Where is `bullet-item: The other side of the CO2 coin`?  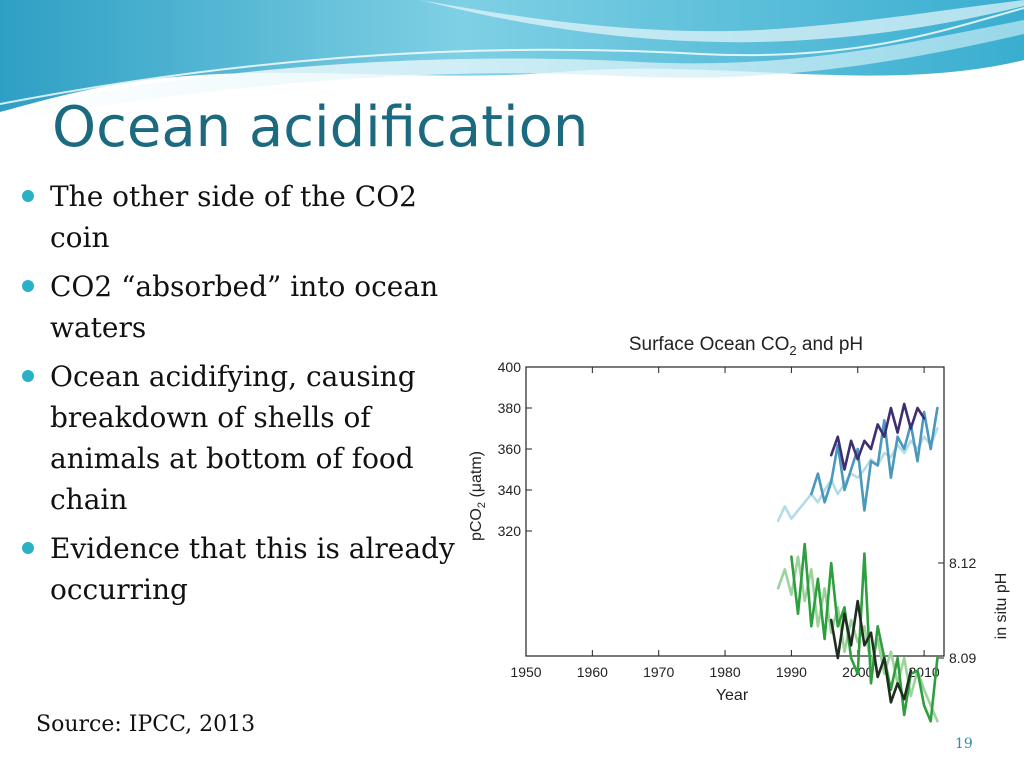 bullet-item: The other side of the CO2 coin is located at coordinates (242, 217).